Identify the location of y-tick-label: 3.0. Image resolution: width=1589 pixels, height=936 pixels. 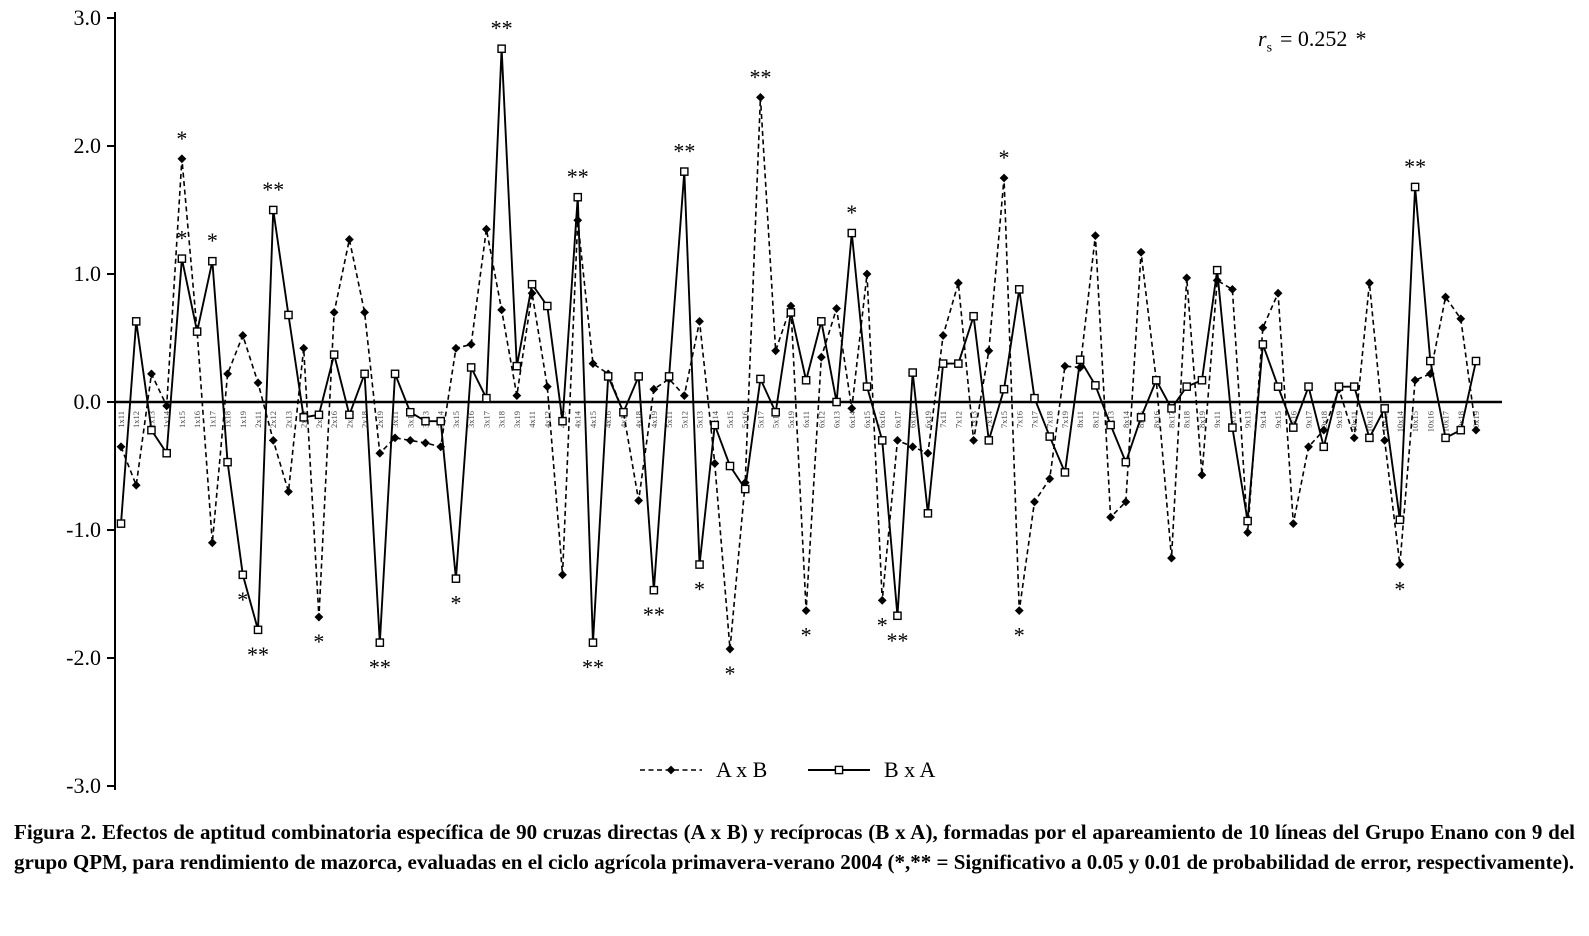
(88, 17).